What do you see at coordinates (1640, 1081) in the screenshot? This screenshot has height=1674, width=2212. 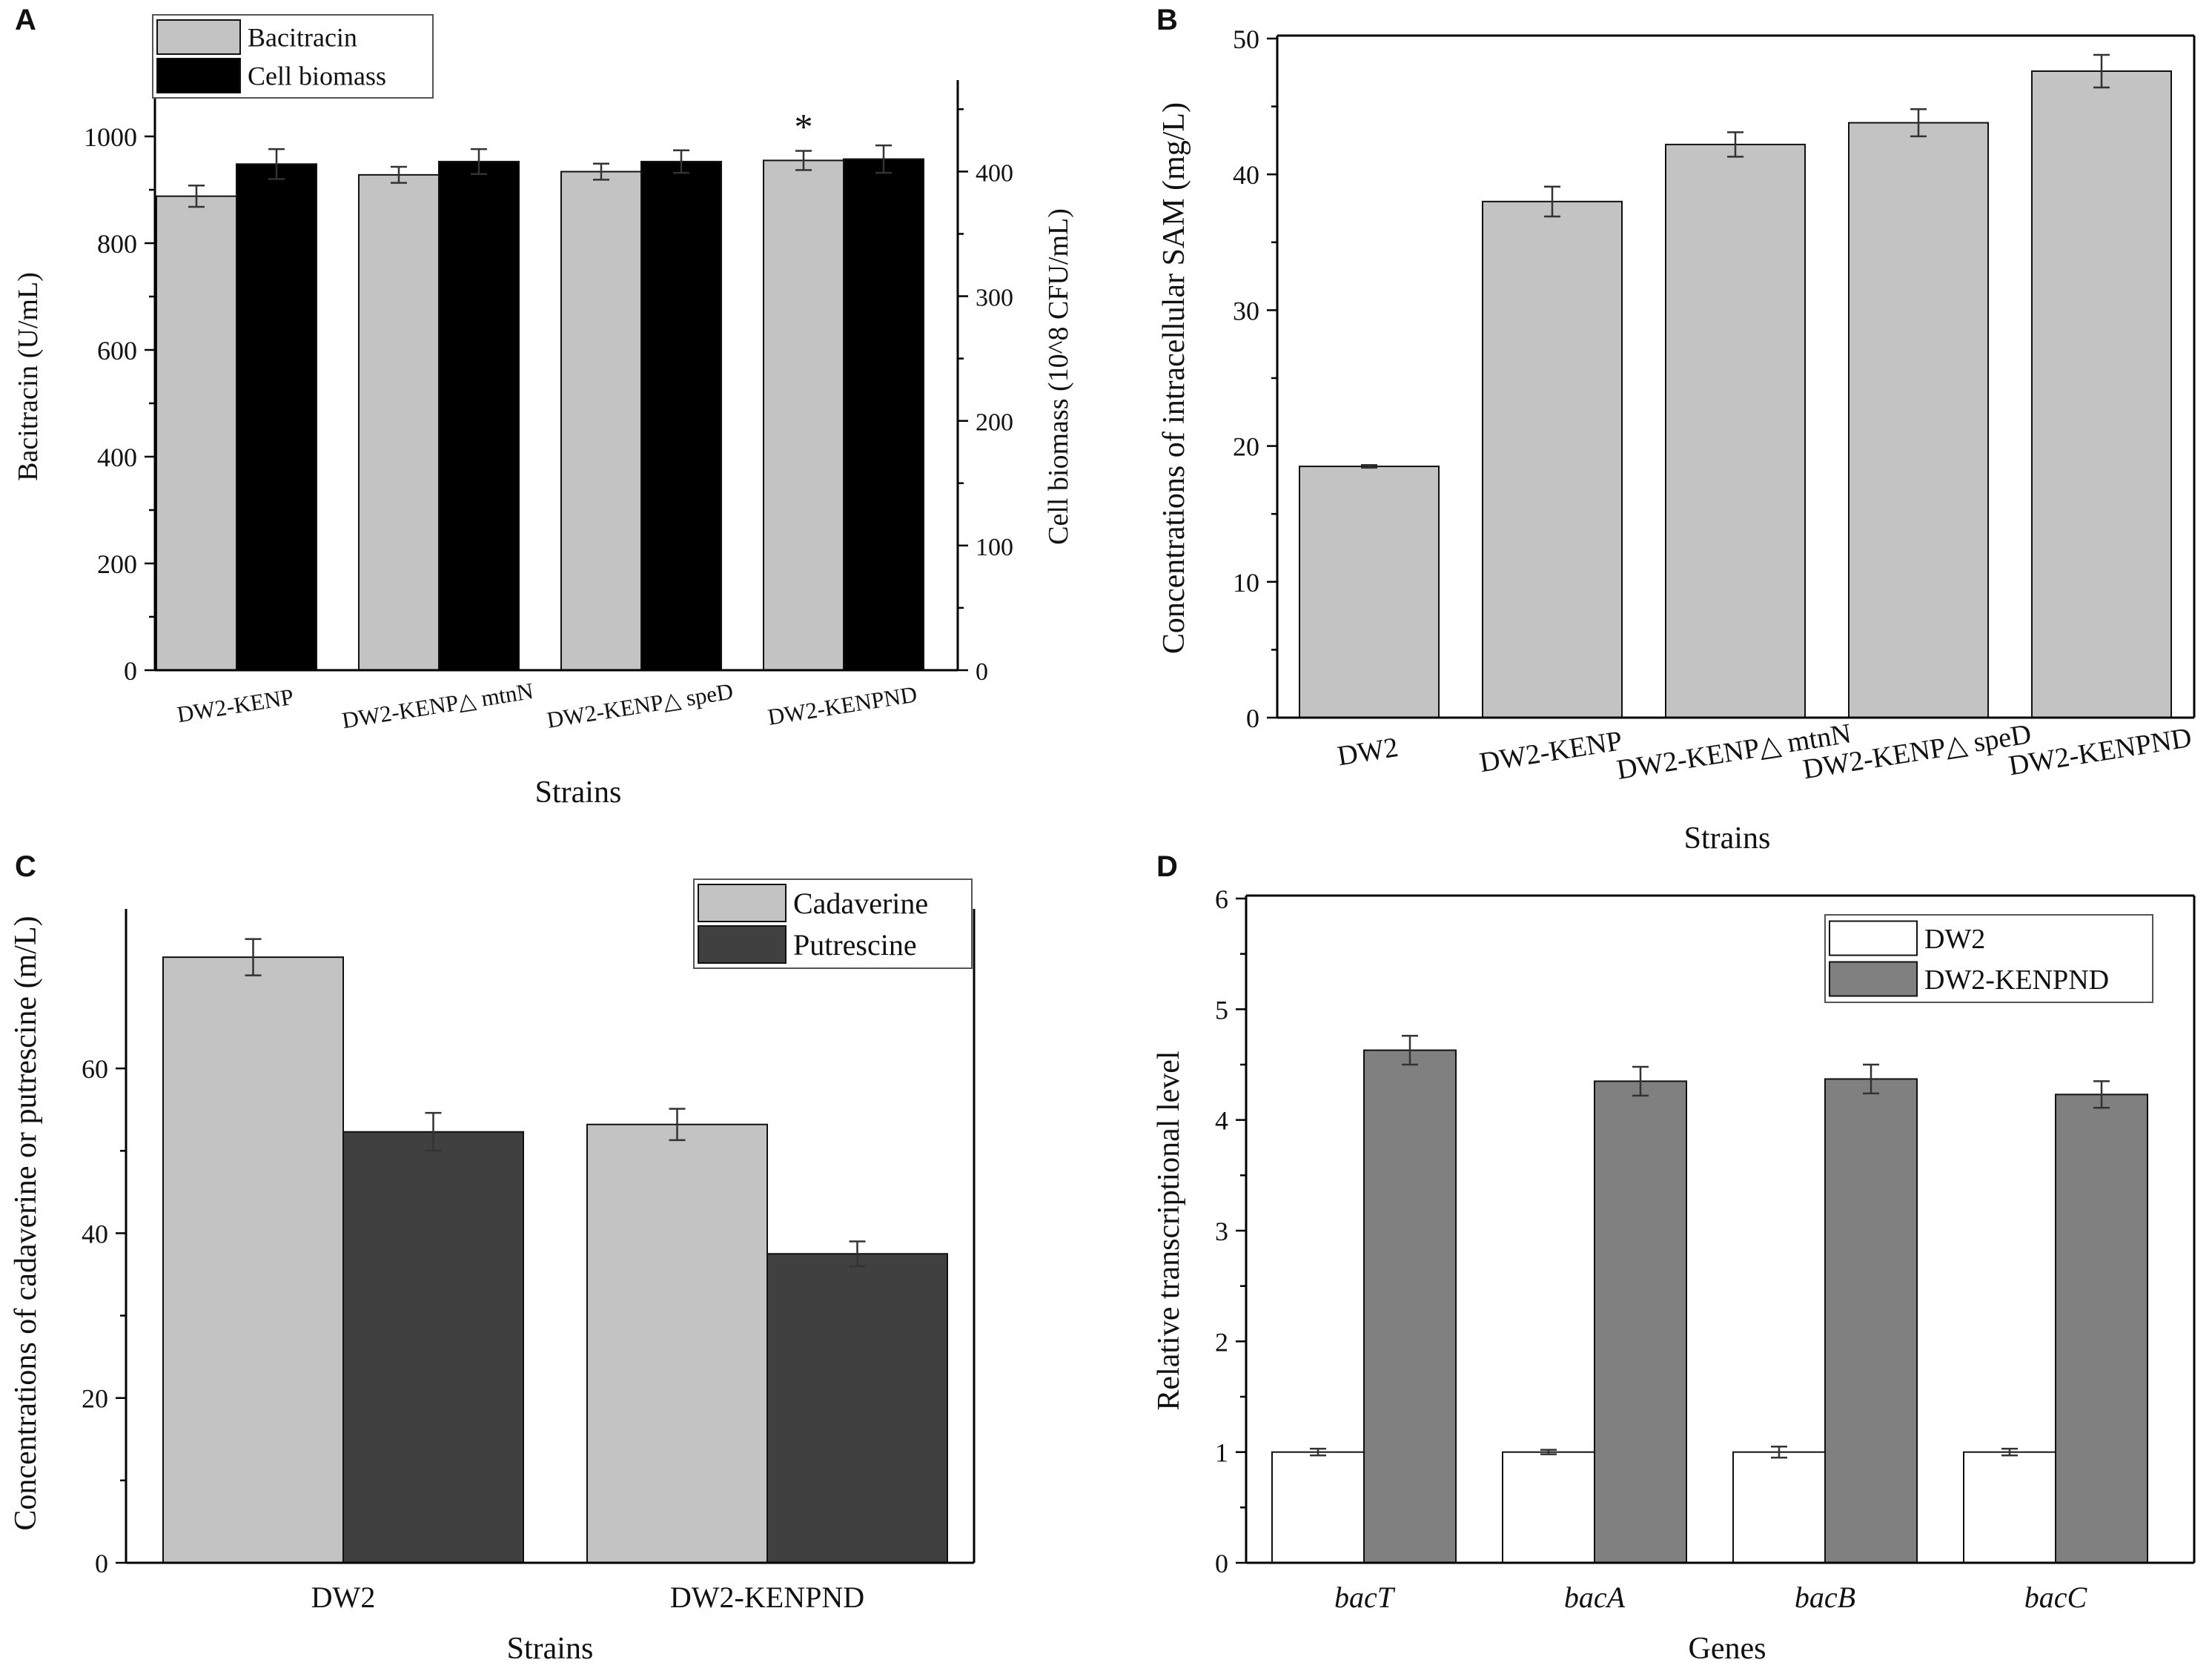 I see `error-bar-dw2-kenpnd-baca` at bounding box center [1640, 1081].